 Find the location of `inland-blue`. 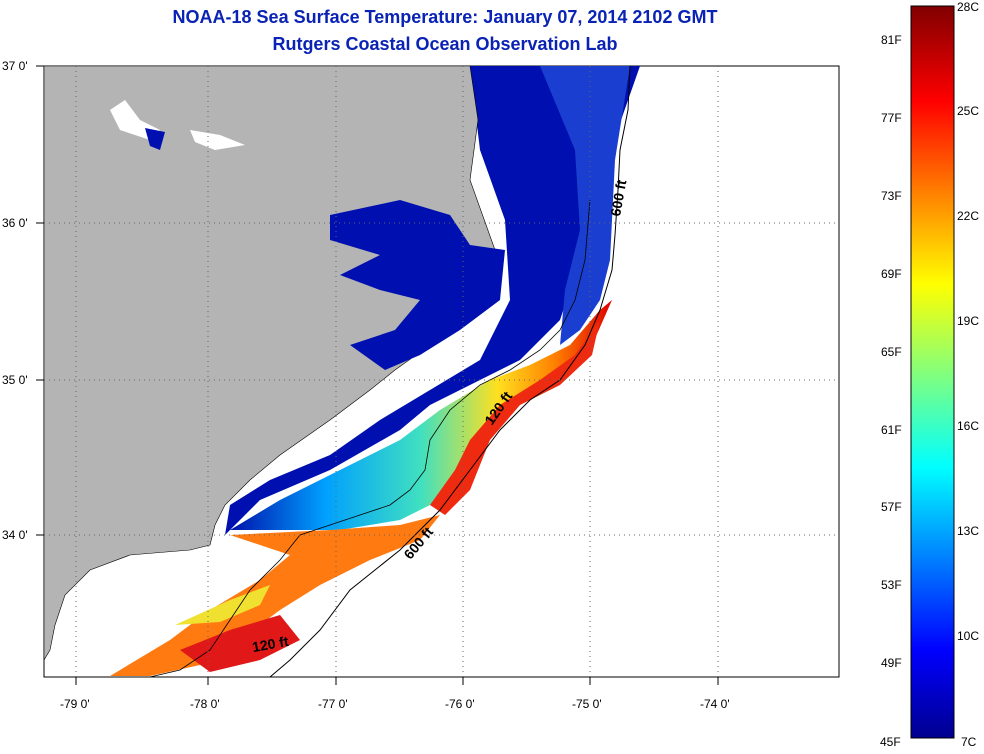

inland-blue is located at coordinates (155, 139).